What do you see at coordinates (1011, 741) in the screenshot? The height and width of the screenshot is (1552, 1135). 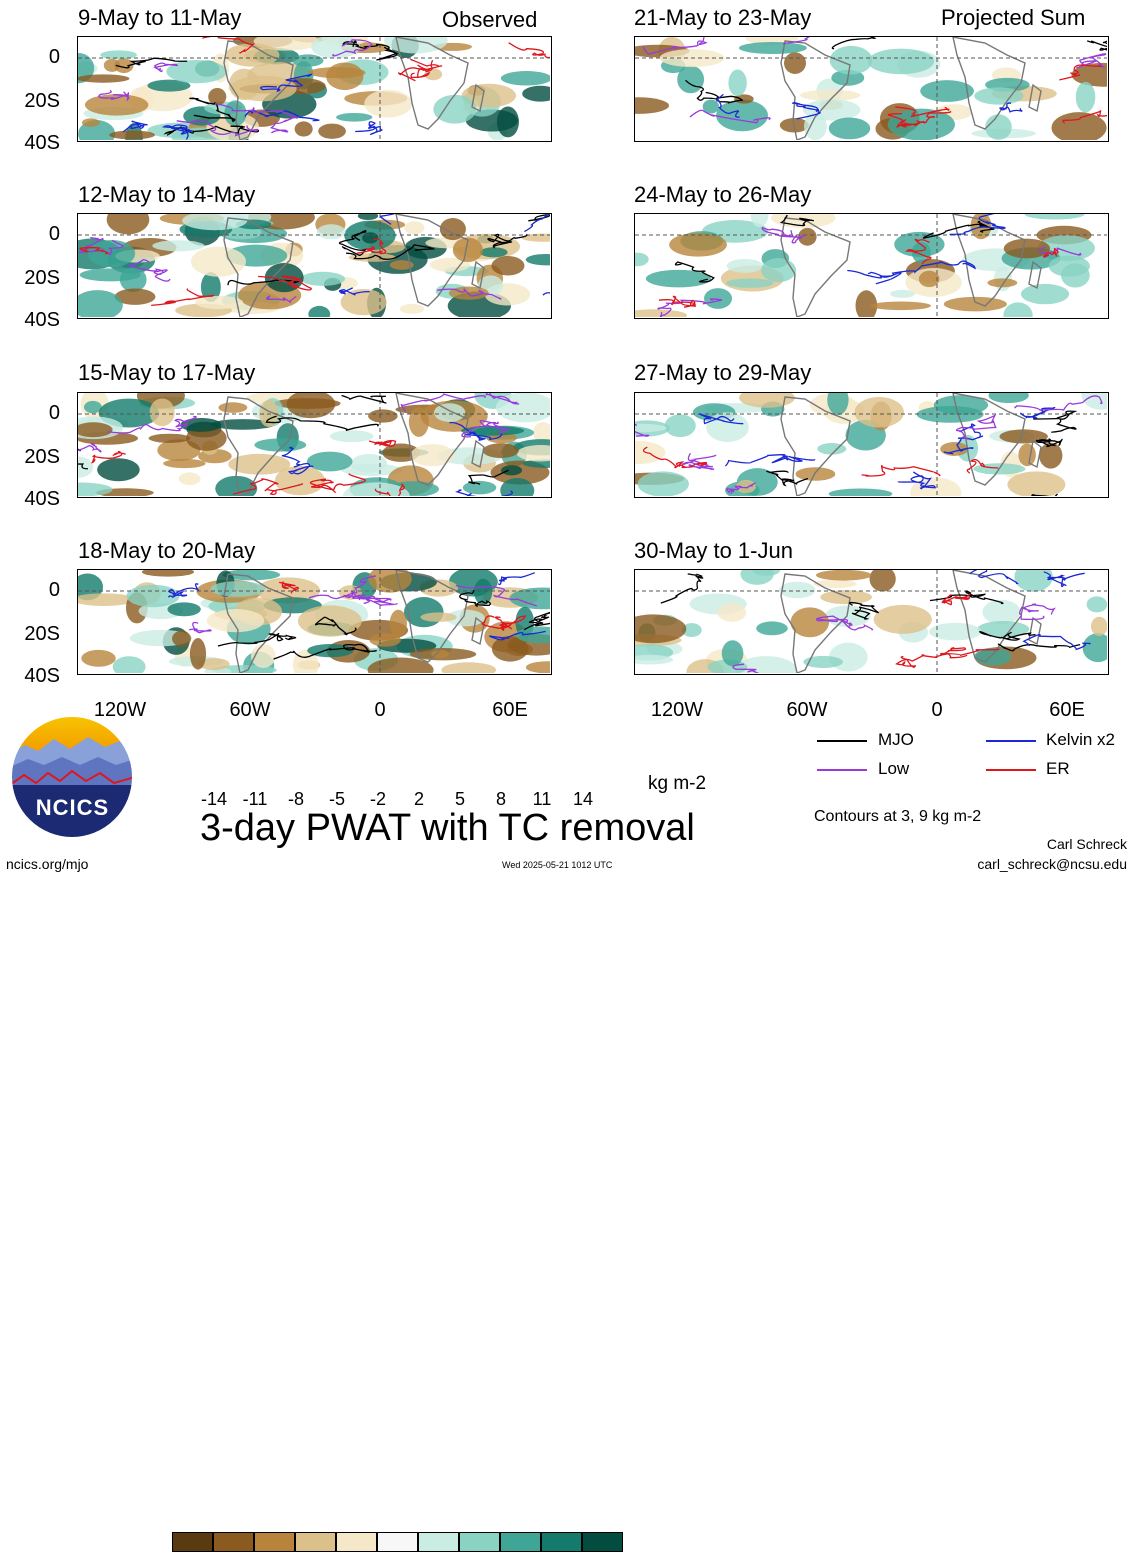 I see `legend-line-kelvin` at bounding box center [1011, 741].